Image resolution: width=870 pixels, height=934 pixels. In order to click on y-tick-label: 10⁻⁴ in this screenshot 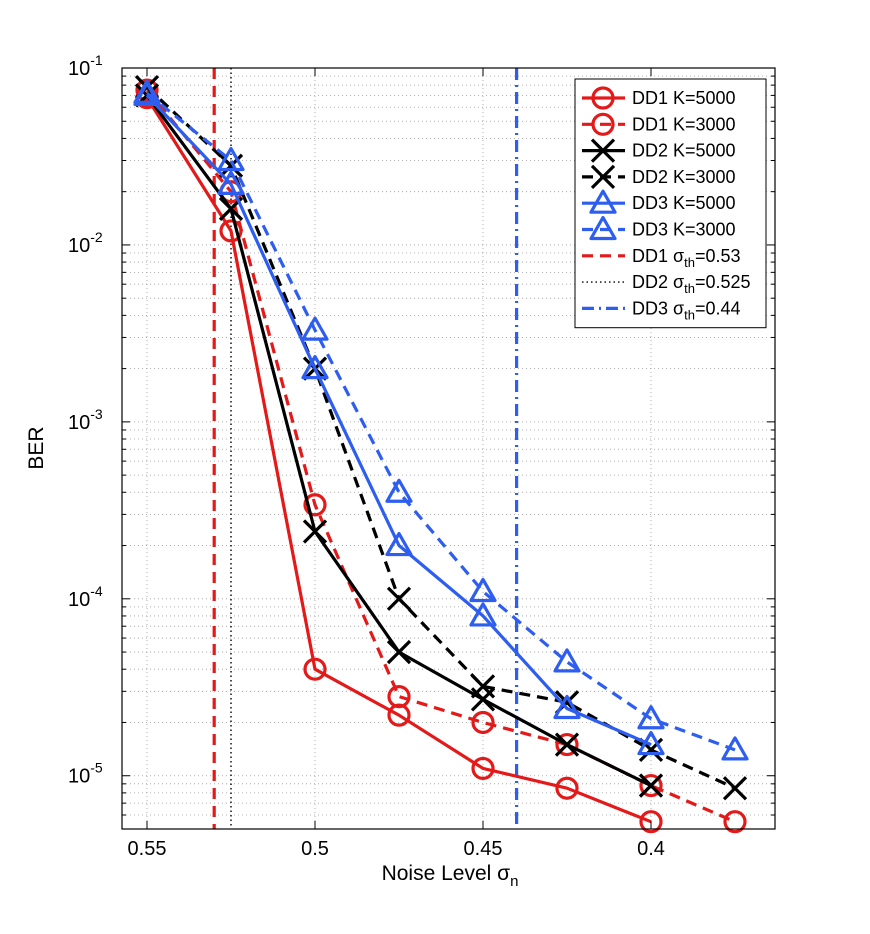, I will do `click(85, 597)`.